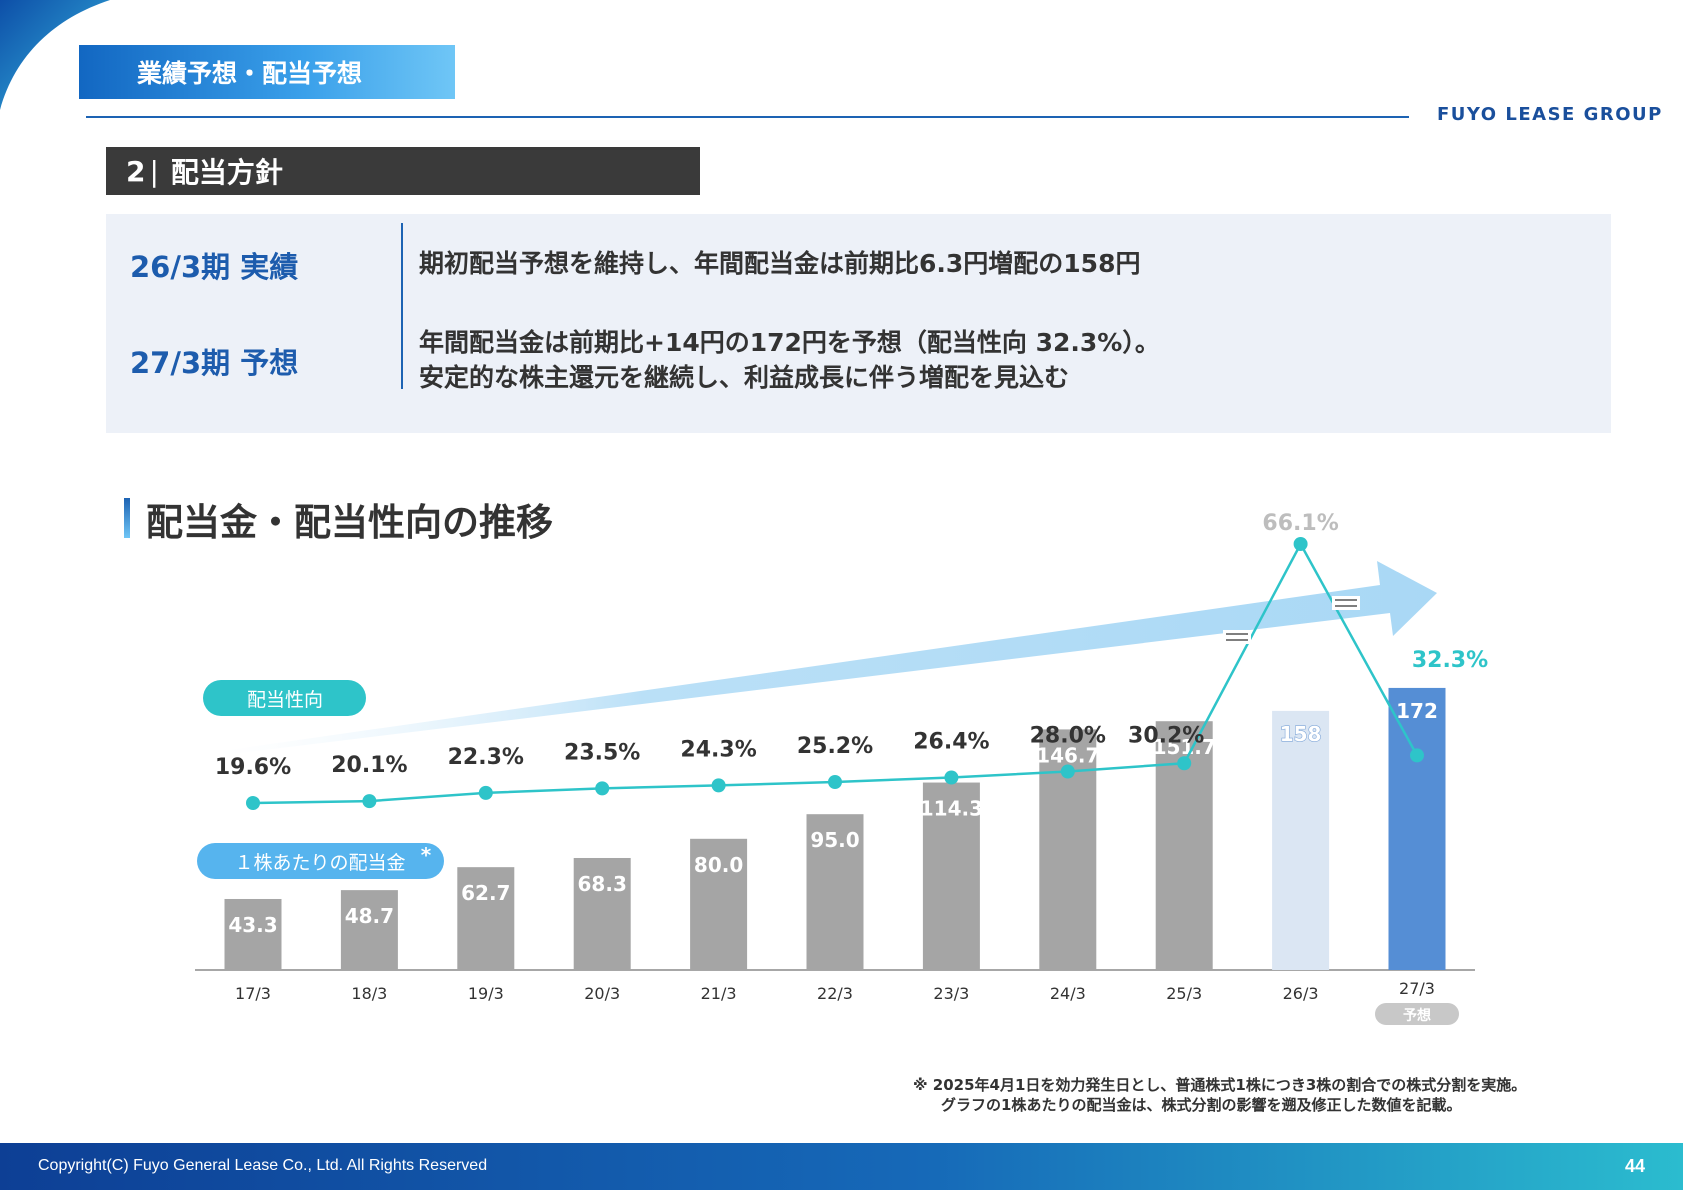  I want to click on payout-label-19-3: 22.3%, so click(486, 757).